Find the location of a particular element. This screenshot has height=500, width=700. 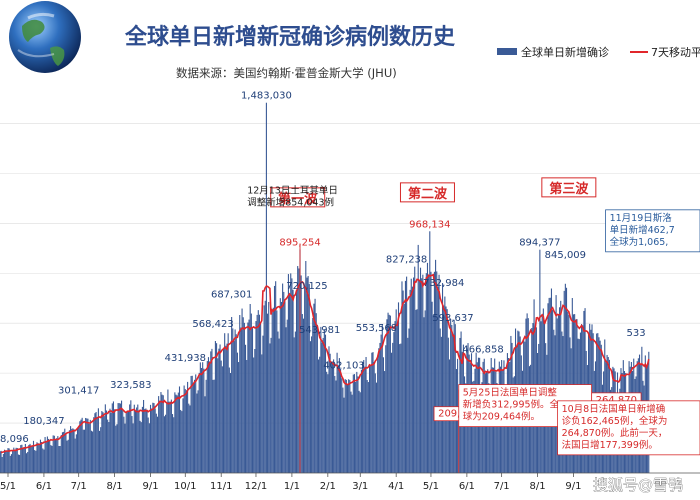

watermark: 搜狐号@雪鸮 is located at coordinates (638, 485).